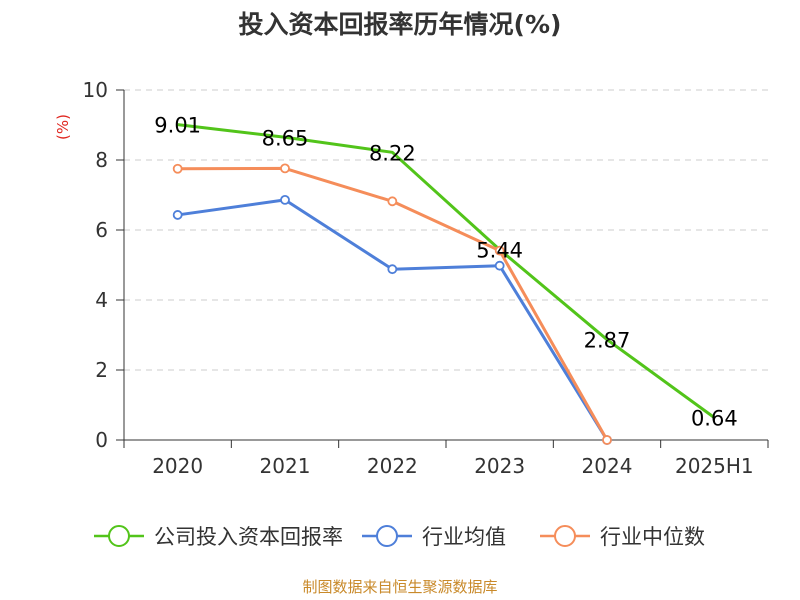  Describe the element at coordinates (714, 419) in the screenshot. I see `data-label: 0.64` at that location.